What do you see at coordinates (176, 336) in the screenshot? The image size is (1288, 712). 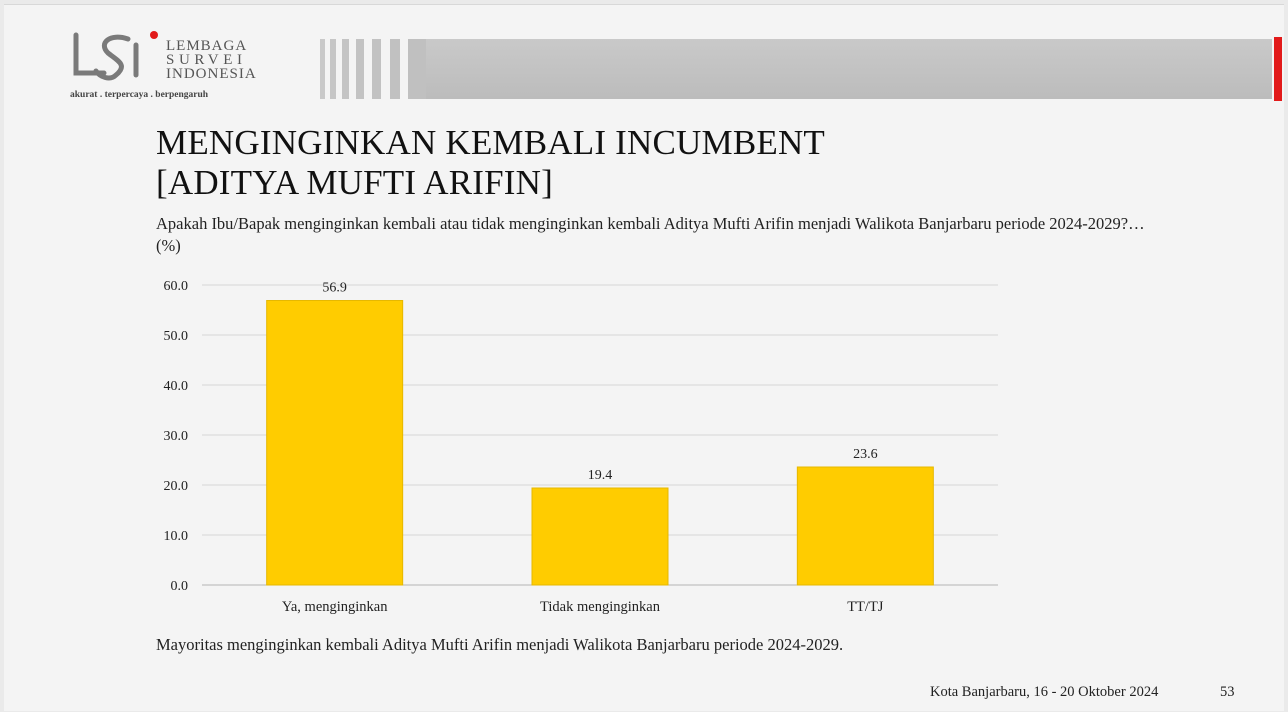 I see `y-tick-label: 50.0` at bounding box center [176, 336].